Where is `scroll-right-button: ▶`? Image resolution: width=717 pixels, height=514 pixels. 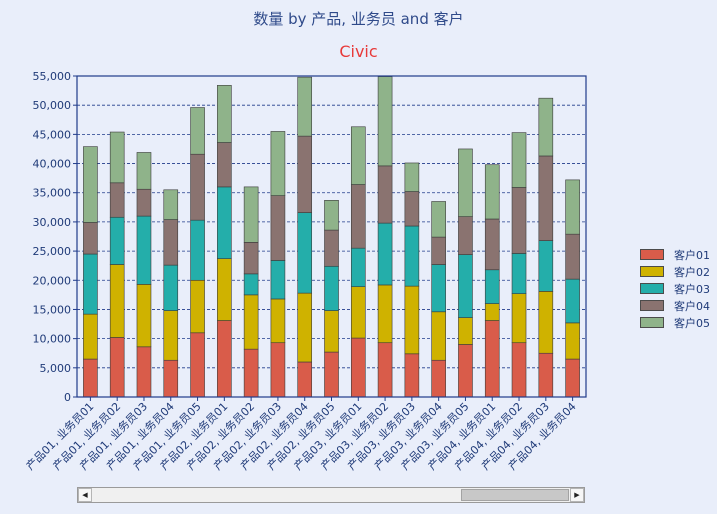
scroll-right-button: ▶ is located at coordinates (577, 495).